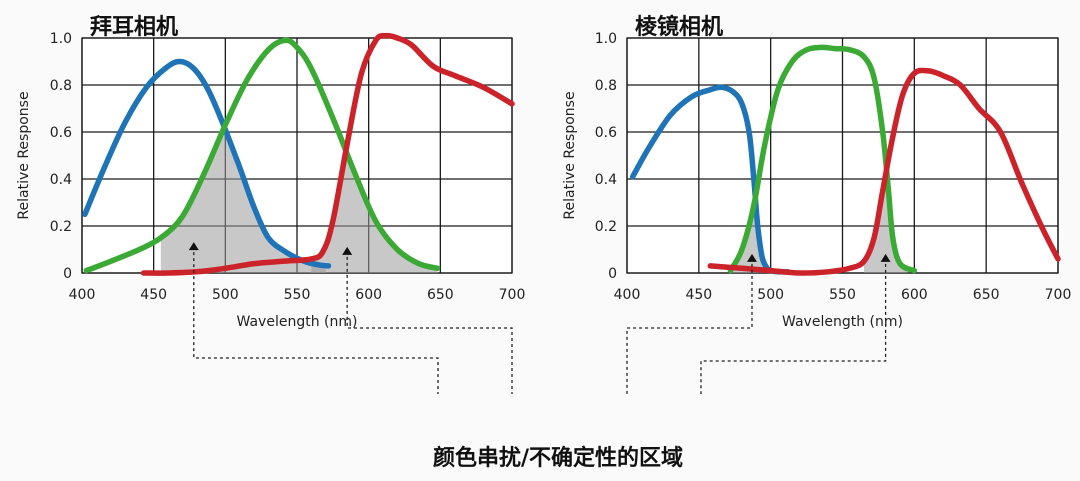  I want to click on response-curve-blue, so click(207, 163).